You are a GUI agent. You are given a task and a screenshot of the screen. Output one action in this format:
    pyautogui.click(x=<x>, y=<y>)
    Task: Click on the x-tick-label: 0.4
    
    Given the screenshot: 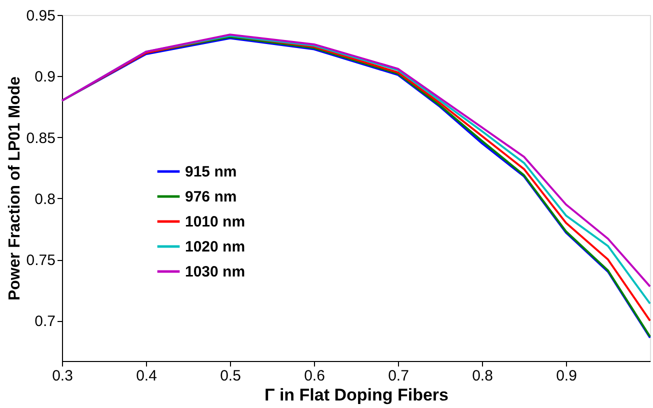 What is the action you would take?
    pyautogui.click(x=146, y=376)
    